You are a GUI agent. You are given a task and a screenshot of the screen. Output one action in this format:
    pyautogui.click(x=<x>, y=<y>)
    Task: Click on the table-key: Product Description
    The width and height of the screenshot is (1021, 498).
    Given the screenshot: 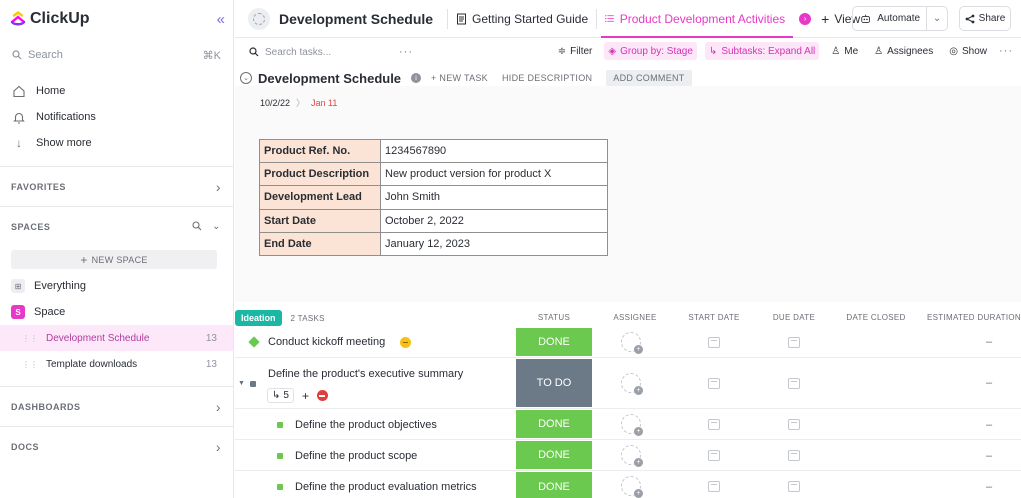 What is the action you would take?
    pyautogui.click(x=320, y=174)
    